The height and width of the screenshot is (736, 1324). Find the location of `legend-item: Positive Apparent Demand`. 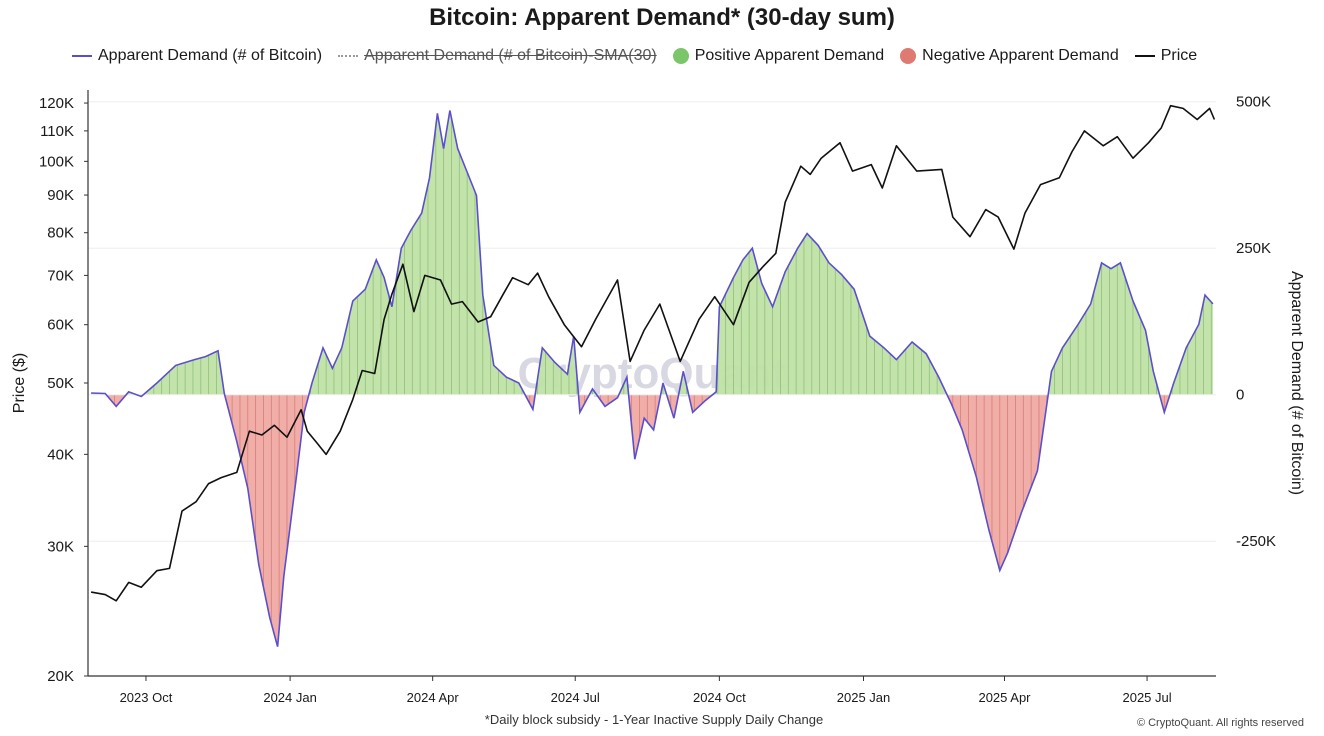

legend-item: Positive Apparent Demand is located at coordinates (778, 56).